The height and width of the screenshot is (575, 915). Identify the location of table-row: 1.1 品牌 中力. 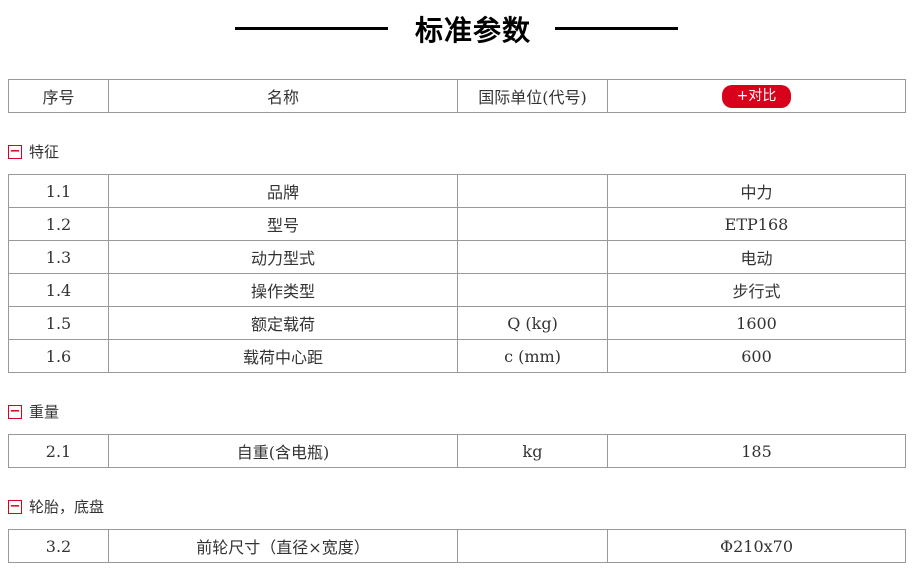
(457, 191).